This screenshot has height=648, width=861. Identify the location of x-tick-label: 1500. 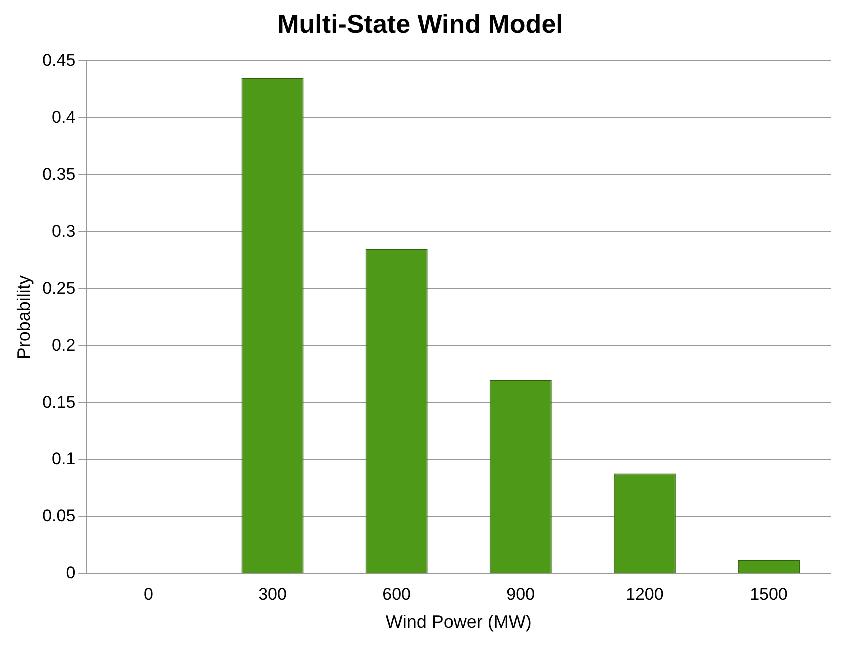
(769, 594).